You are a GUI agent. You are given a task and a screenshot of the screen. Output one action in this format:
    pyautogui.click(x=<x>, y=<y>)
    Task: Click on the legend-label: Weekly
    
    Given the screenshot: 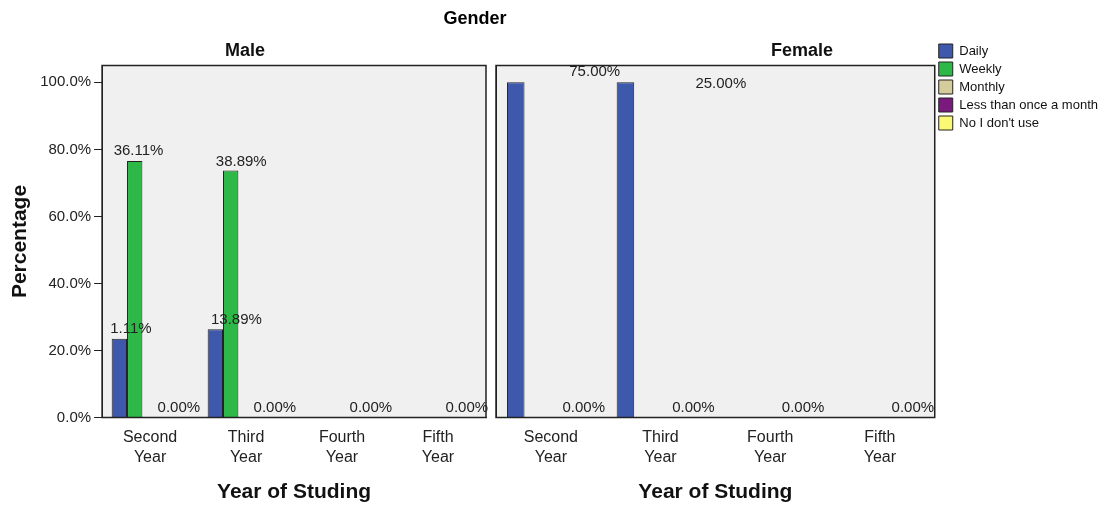 What is the action you would take?
    pyautogui.click(x=981, y=68)
    